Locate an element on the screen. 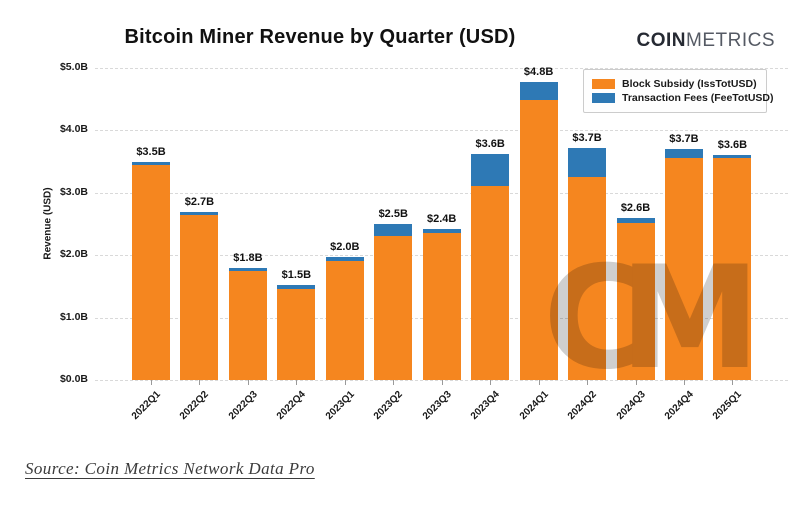  bar-fees-2022Q3 is located at coordinates (247, 269).